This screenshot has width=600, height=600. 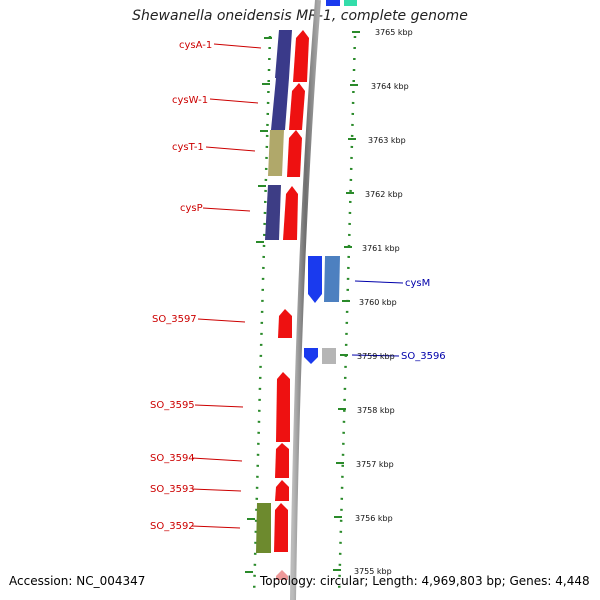 What do you see at coordinates (172, 526) in the screenshot?
I see `gene-label-SO_3592: SO_3592` at bounding box center [172, 526].